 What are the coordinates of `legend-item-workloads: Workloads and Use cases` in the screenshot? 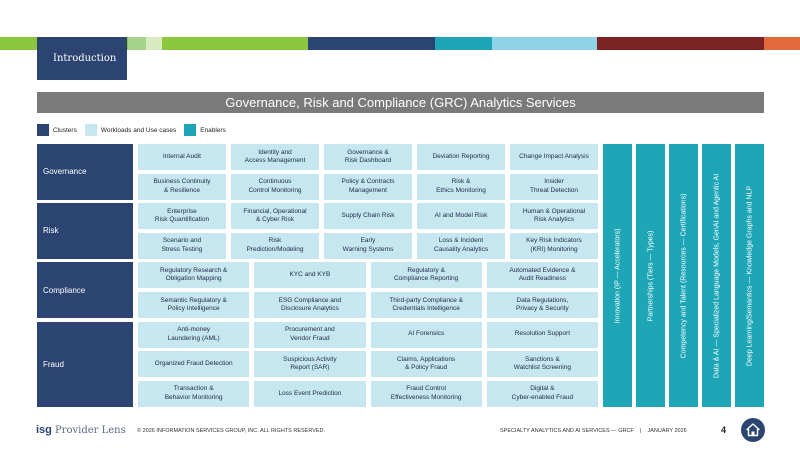 It's located at (130, 130).